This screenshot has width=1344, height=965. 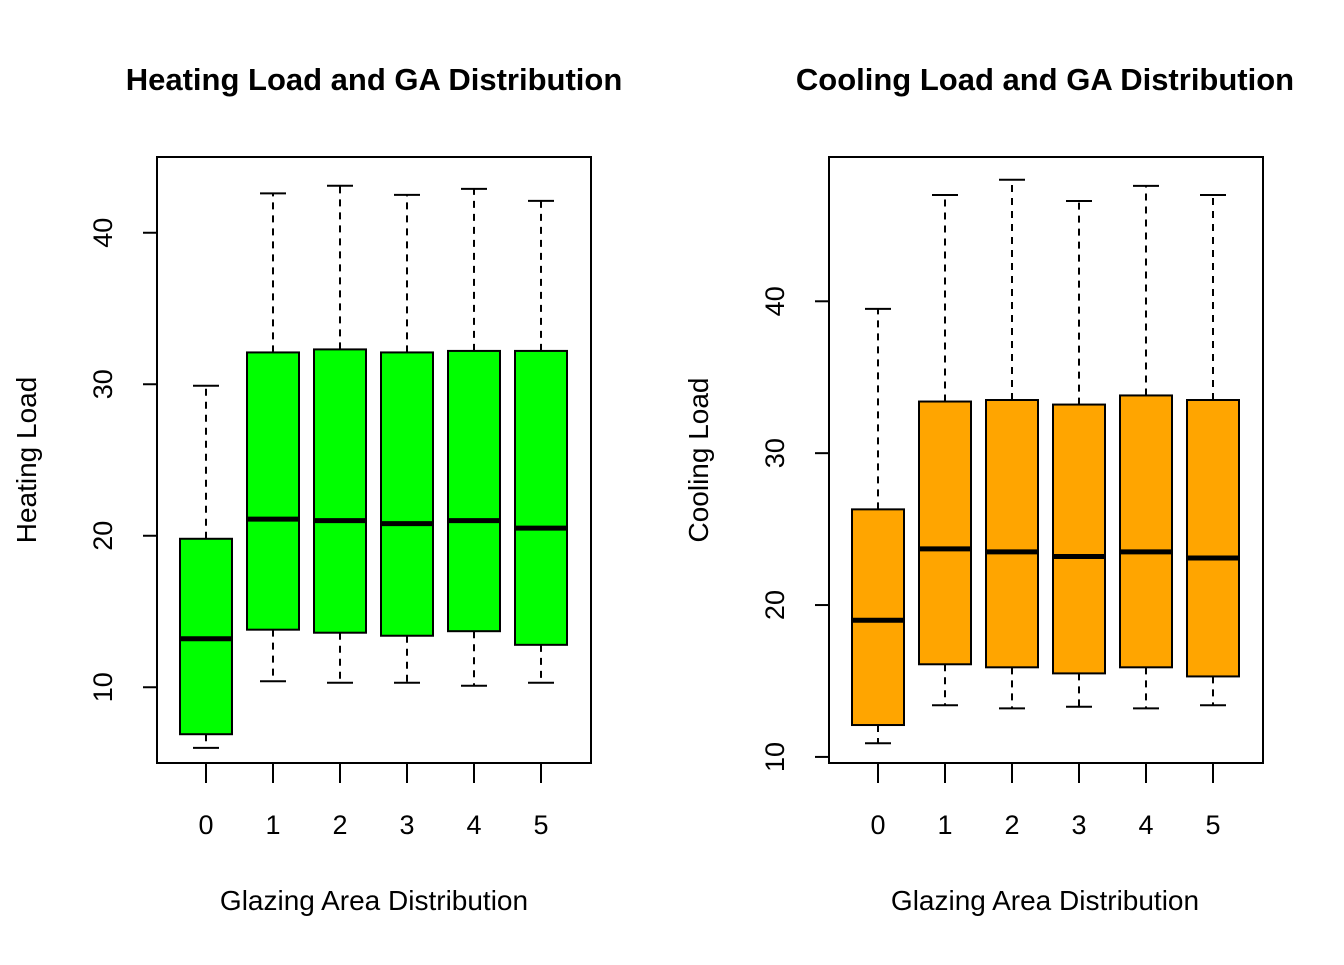 I want to click on chart-title: Cooling Load and GA Distribution, so click(x=1045, y=79).